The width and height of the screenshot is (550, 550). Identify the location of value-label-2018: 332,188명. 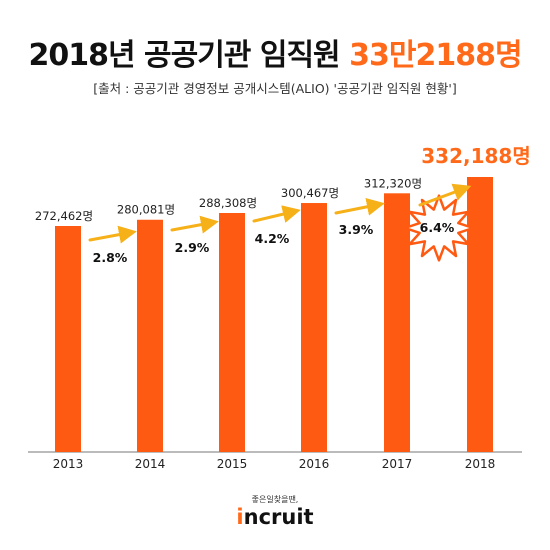
(476, 156).